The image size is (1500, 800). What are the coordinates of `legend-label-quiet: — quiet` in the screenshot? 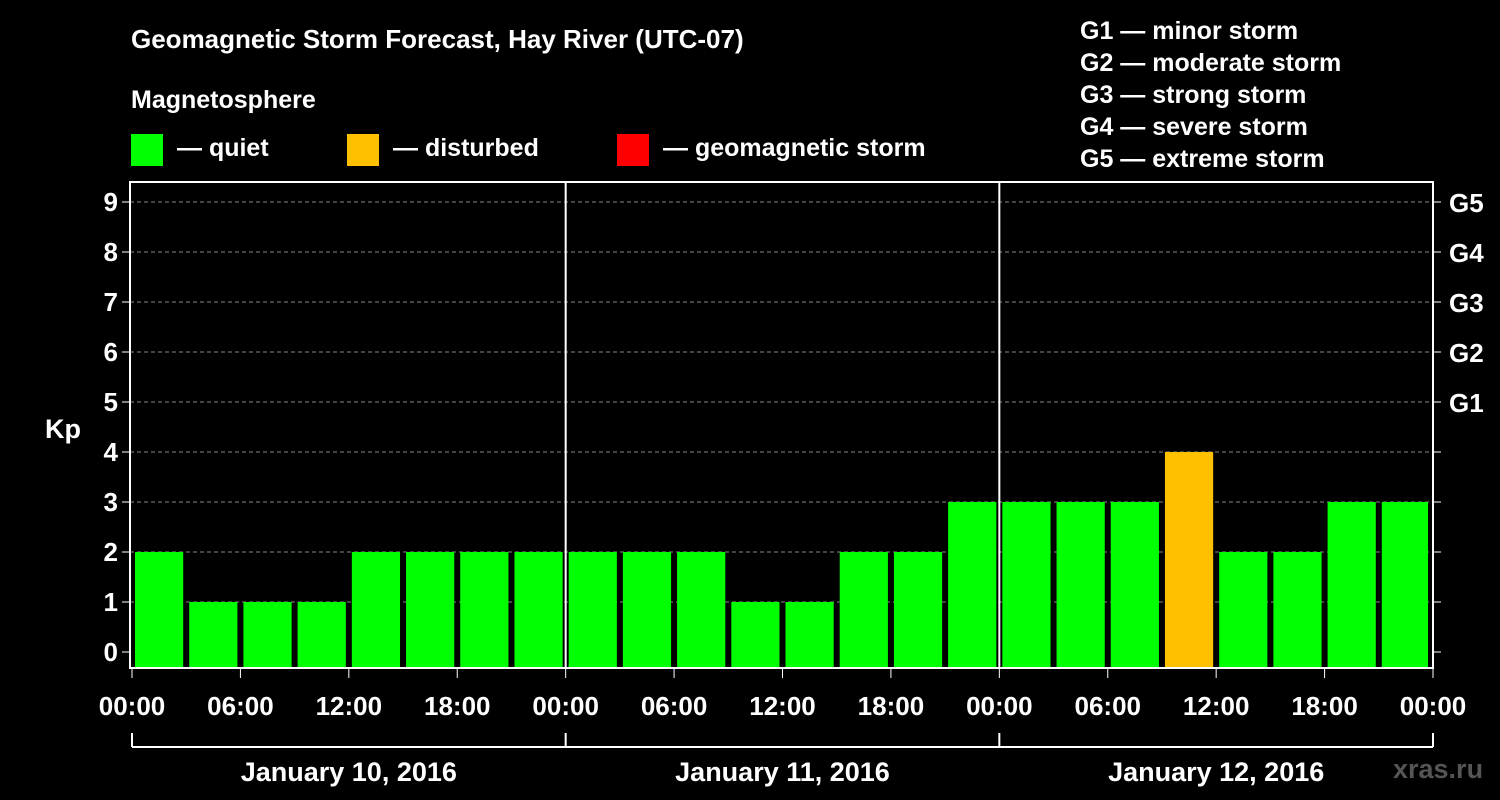 It's located at (223, 148).